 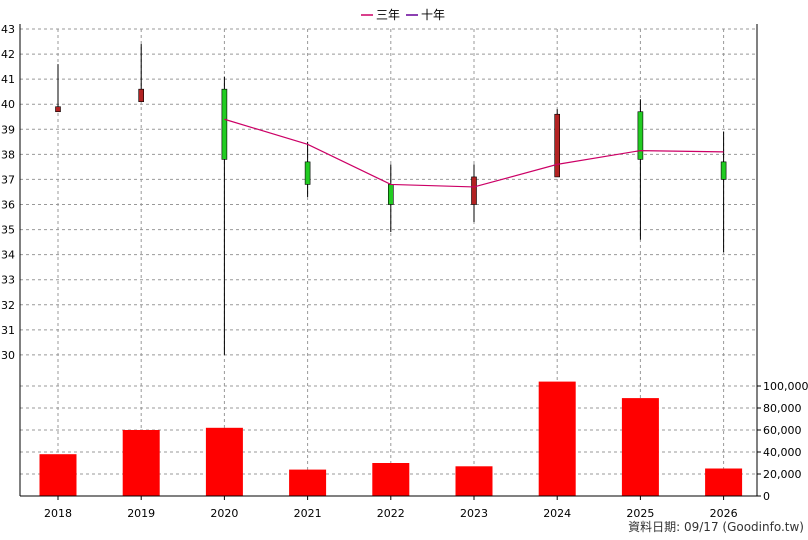 I want to click on volume-tick-label: 20,000, so click(x=782, y=474).